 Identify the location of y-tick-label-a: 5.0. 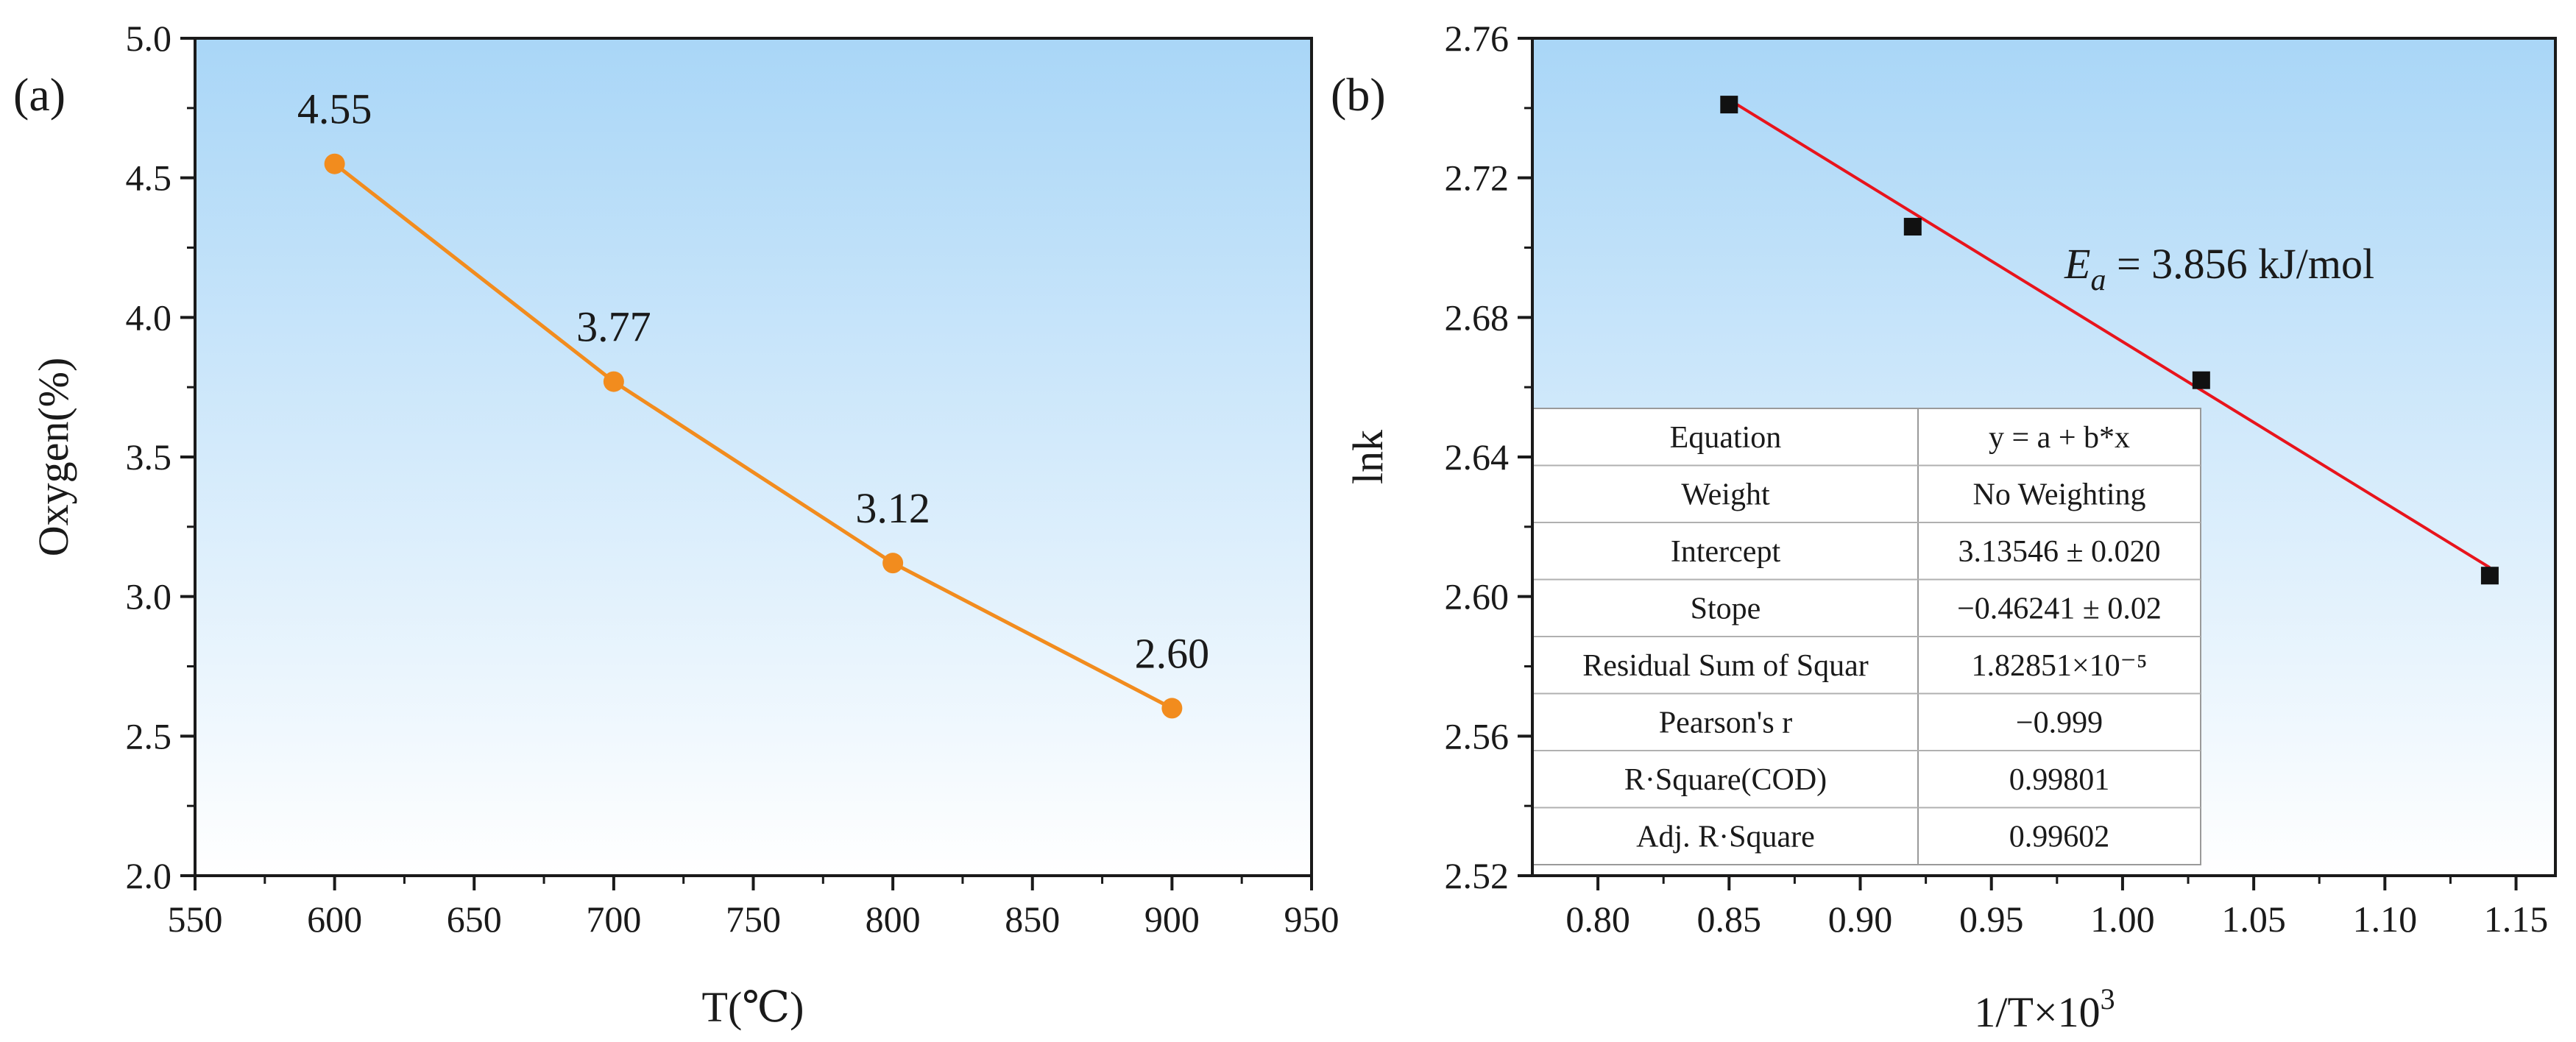
(149, 38).